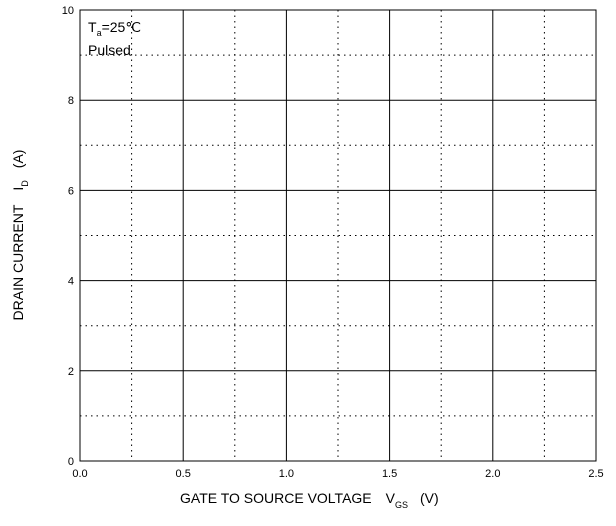 This screenshot has width=616, height=526. I want to click on y-tick-label: 2, so click(71, 372).